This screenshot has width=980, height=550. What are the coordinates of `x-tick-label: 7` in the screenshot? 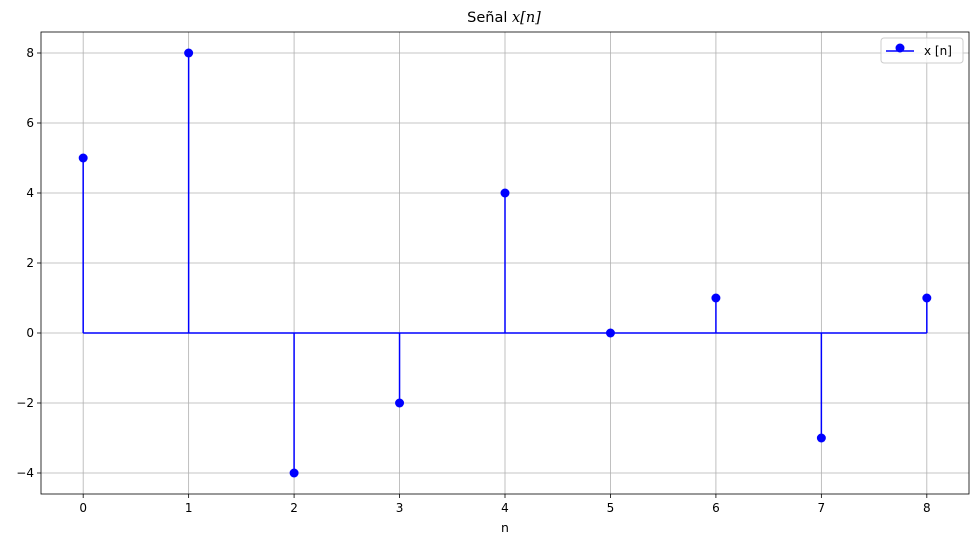 It's located at (822, 508).